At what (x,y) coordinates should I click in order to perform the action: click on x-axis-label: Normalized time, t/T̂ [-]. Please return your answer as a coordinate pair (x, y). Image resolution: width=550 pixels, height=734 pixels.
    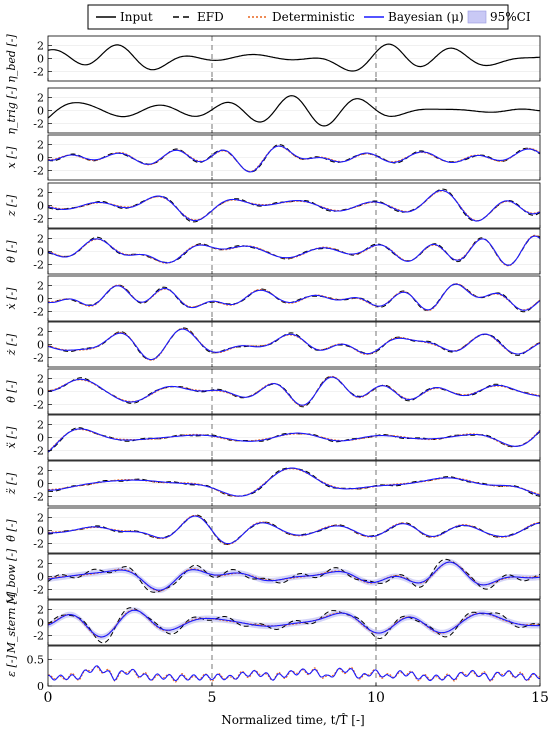
    Looking at the image, I should click on (292, 719).